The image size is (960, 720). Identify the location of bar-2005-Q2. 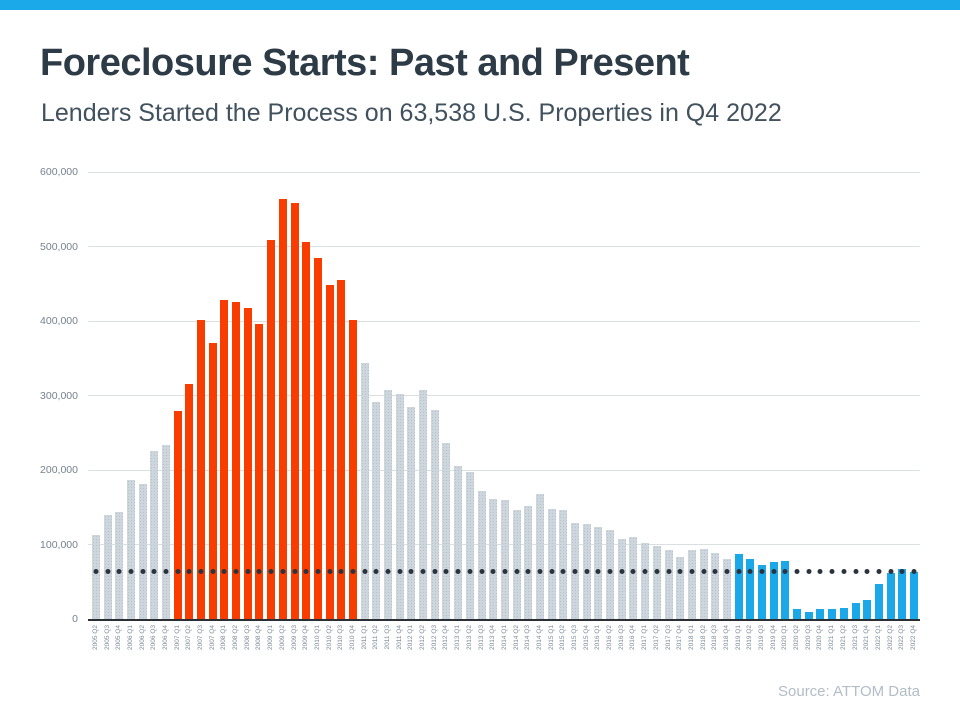
(95, 576).